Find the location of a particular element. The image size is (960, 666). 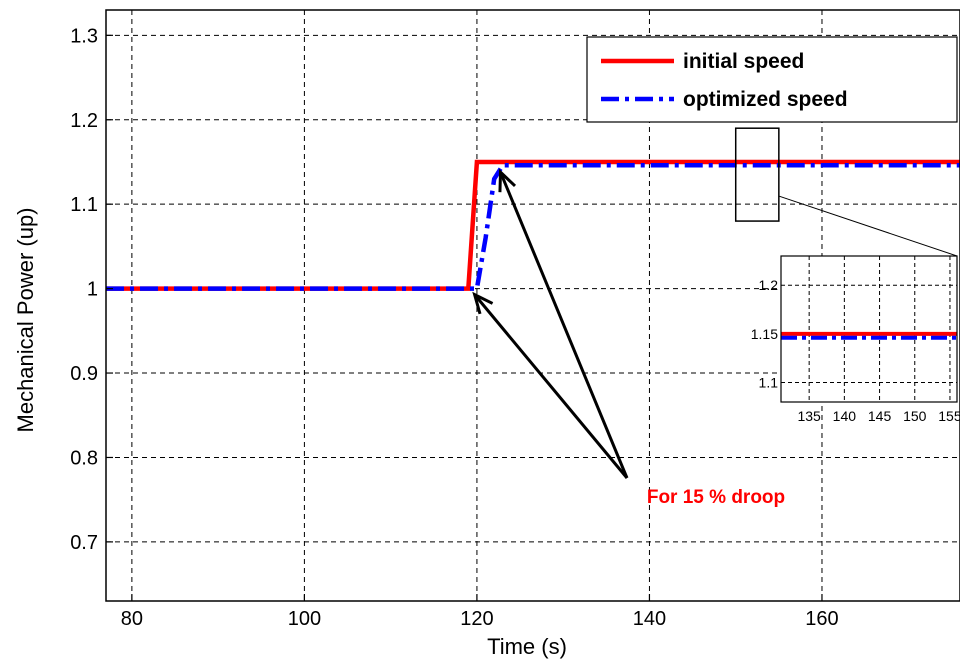

y-tick-label: 0.8 is located at coordinates (84, 458).